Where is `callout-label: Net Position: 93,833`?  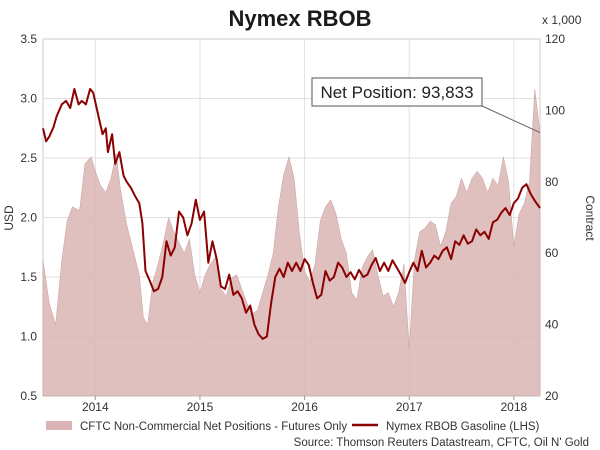 callout-label: Net Position: 93,833 is located at coordinates (396, 92).